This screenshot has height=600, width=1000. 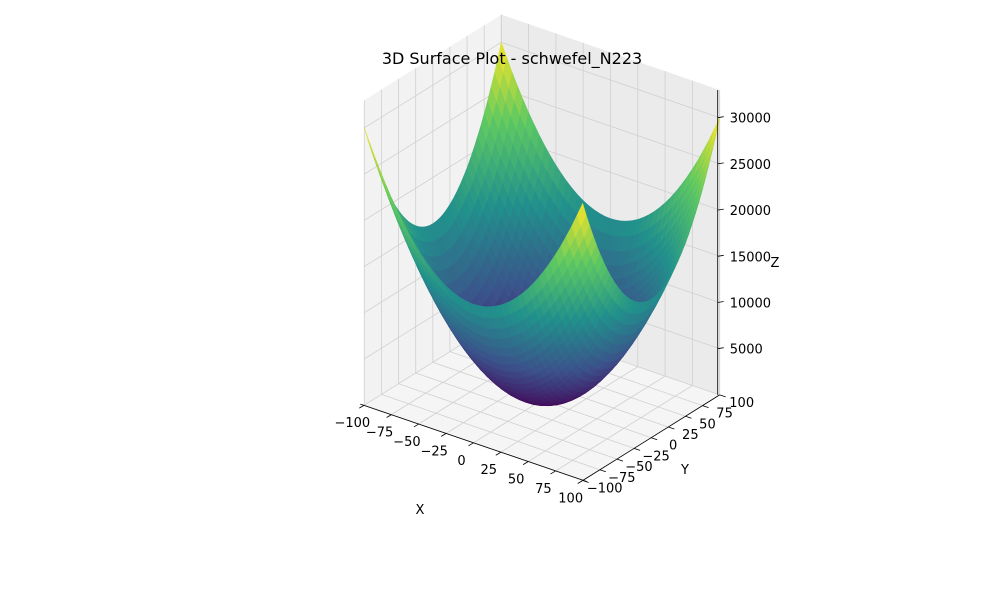 I want to click on x-axis-label: X, so click(x=420, y=510).